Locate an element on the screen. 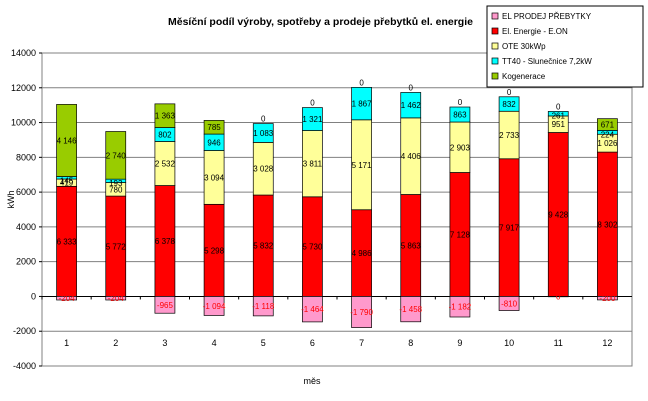 This screenshot has height=401, width=648. data-label: 863 is located at coordinates (460, 115).